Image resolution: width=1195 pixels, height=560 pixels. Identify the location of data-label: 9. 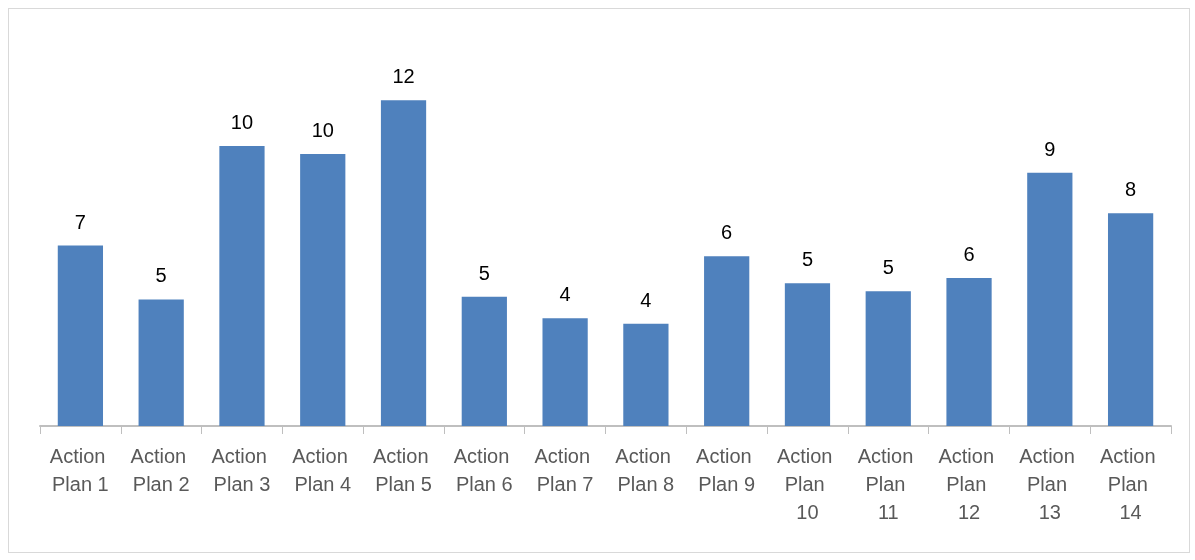
(1050, 148).